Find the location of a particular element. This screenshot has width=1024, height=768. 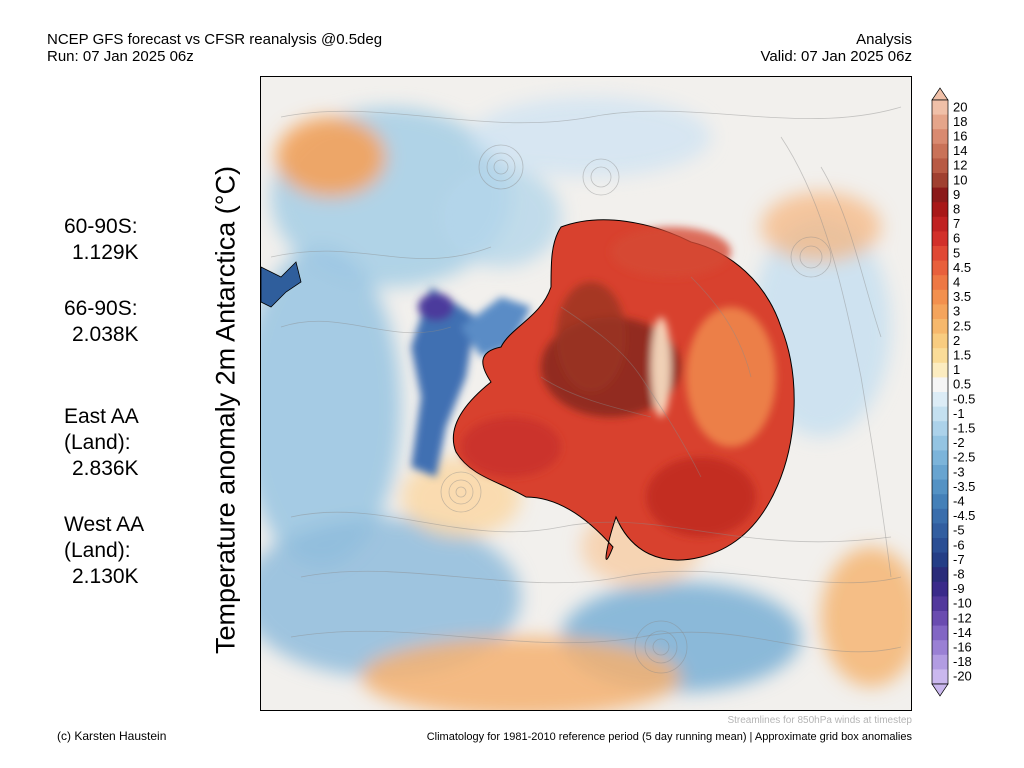

legend-tick-label: 5 is located at coordinates (956, 252).